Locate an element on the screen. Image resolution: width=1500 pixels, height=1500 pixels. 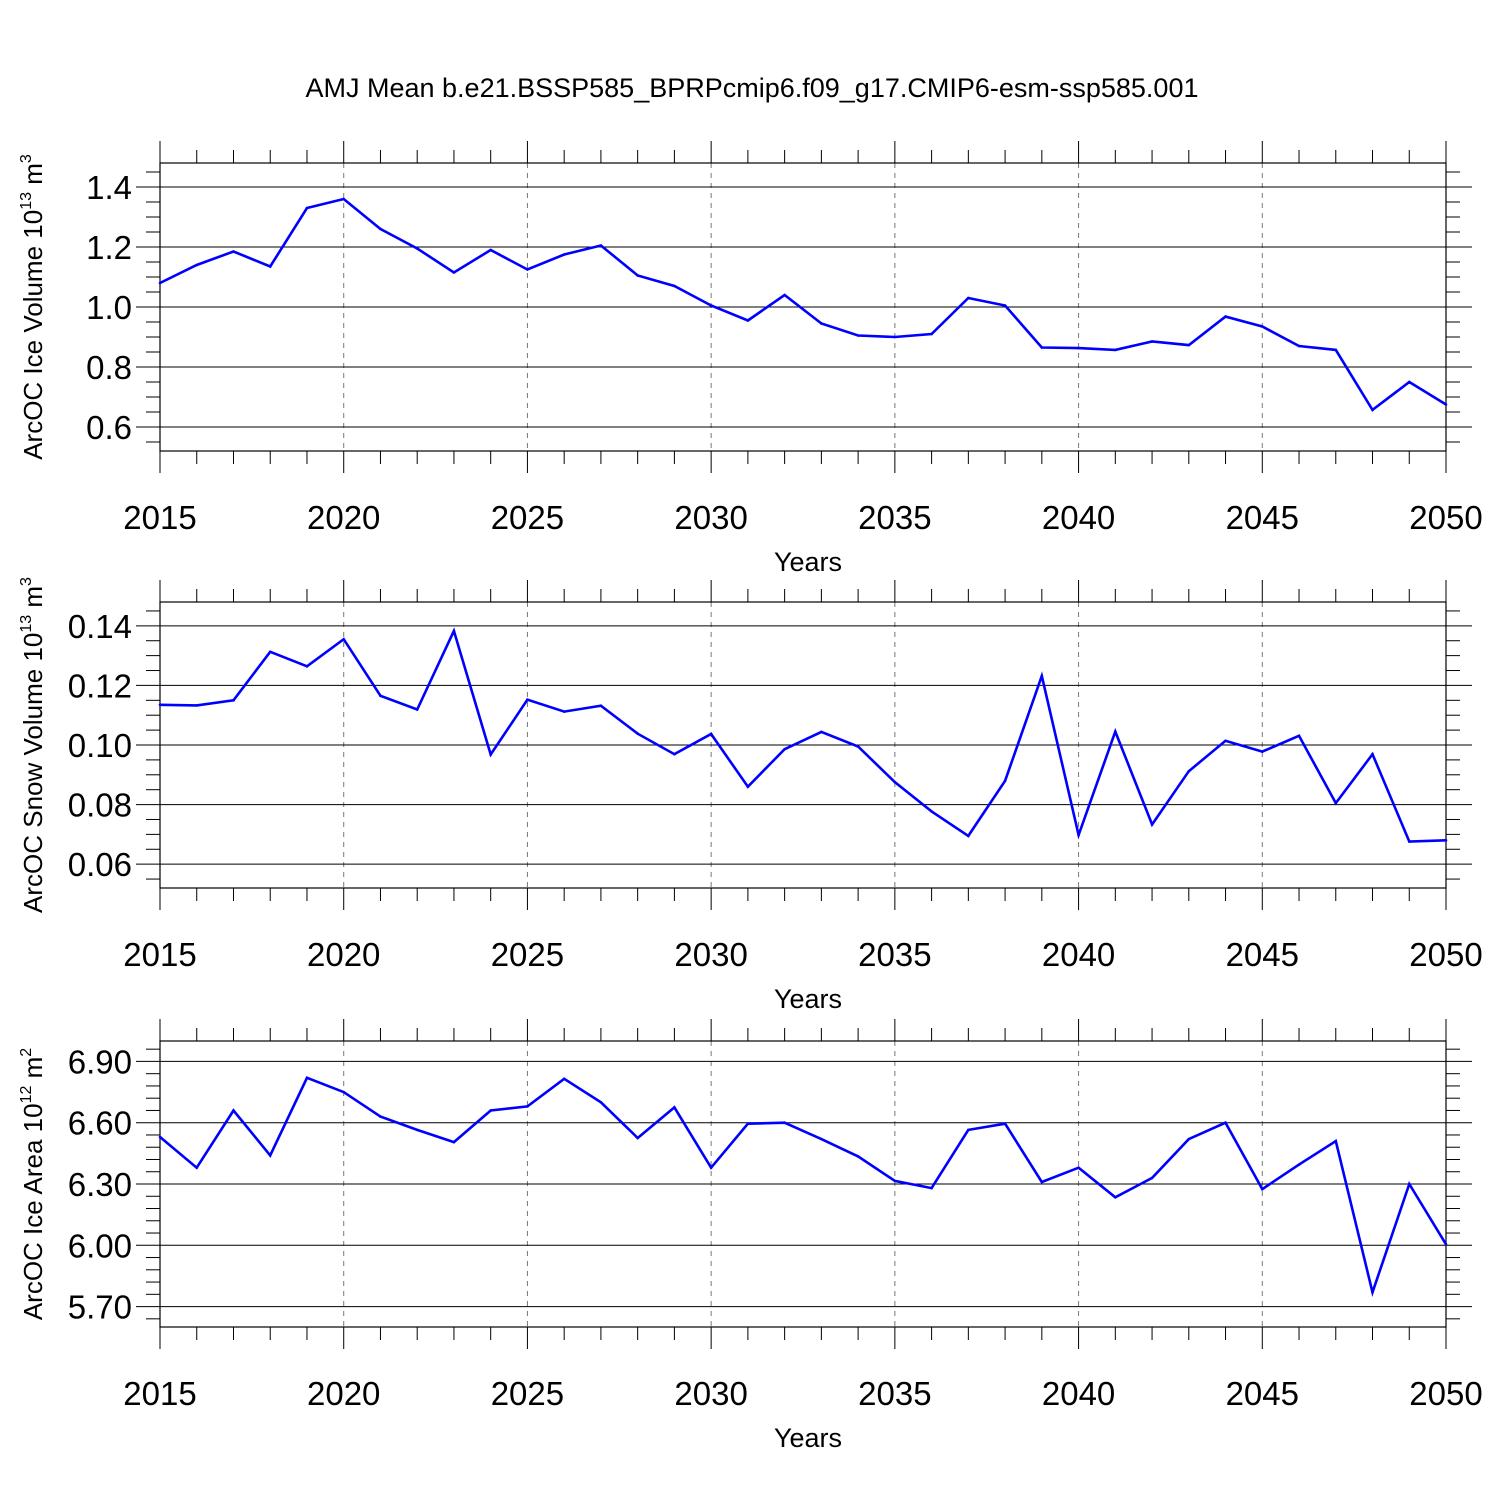
y-axis-label-text: ArcOC Ice Area 10 is located at coordinates (33, 1211).